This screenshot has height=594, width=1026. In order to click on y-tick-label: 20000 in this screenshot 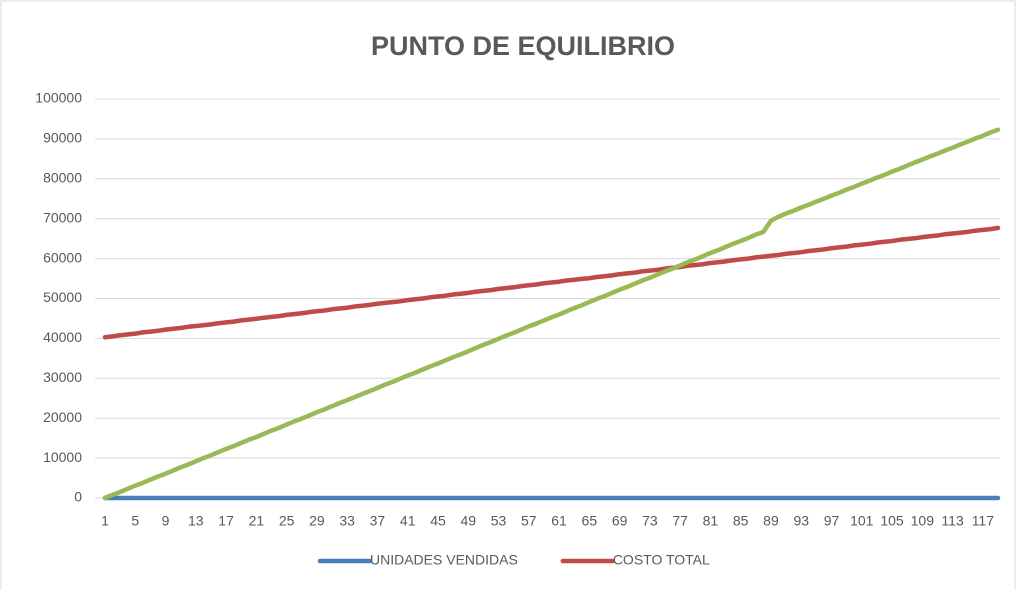, I will do `click(62, 417)`.